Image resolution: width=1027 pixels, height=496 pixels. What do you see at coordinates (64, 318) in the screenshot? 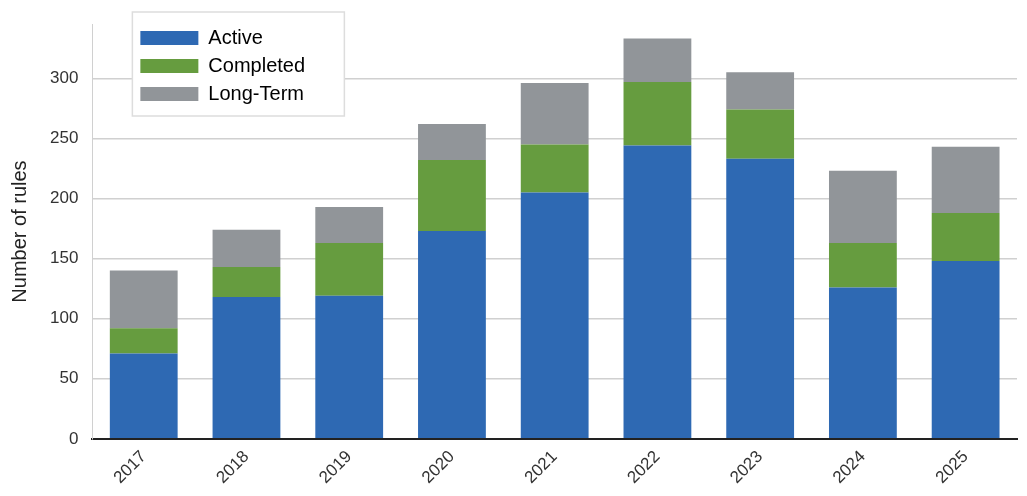
I see `y-tick-label: 100` at bounding box center [64, 318].